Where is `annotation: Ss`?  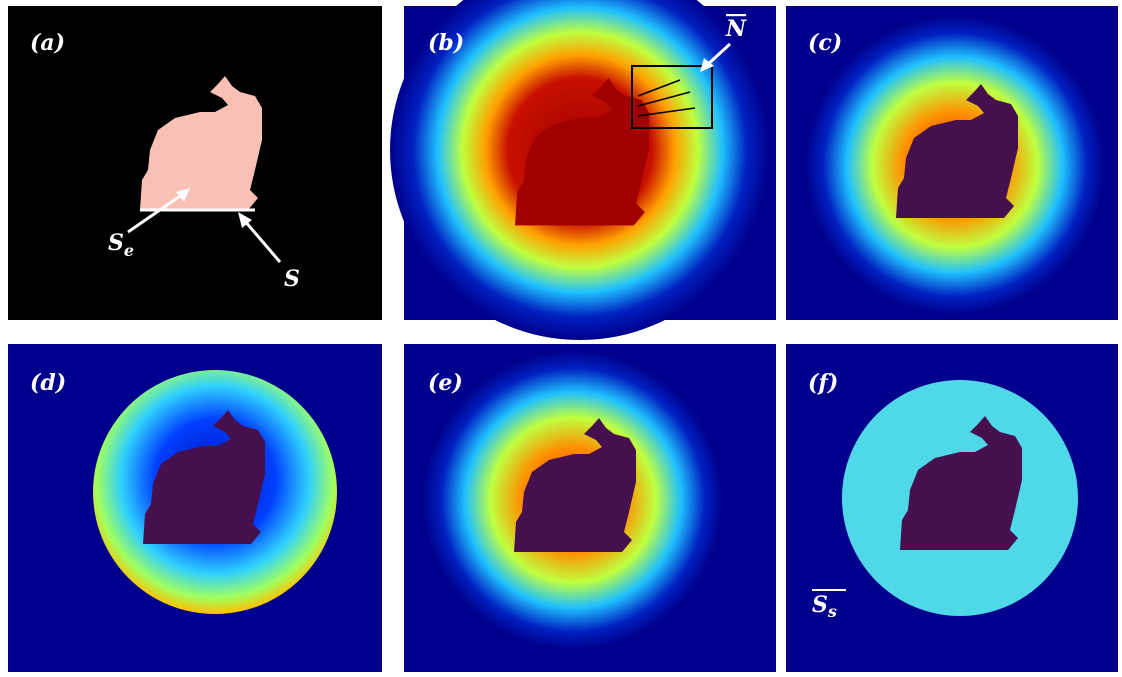 annotation: Ss is located at coordinates (824, 606).